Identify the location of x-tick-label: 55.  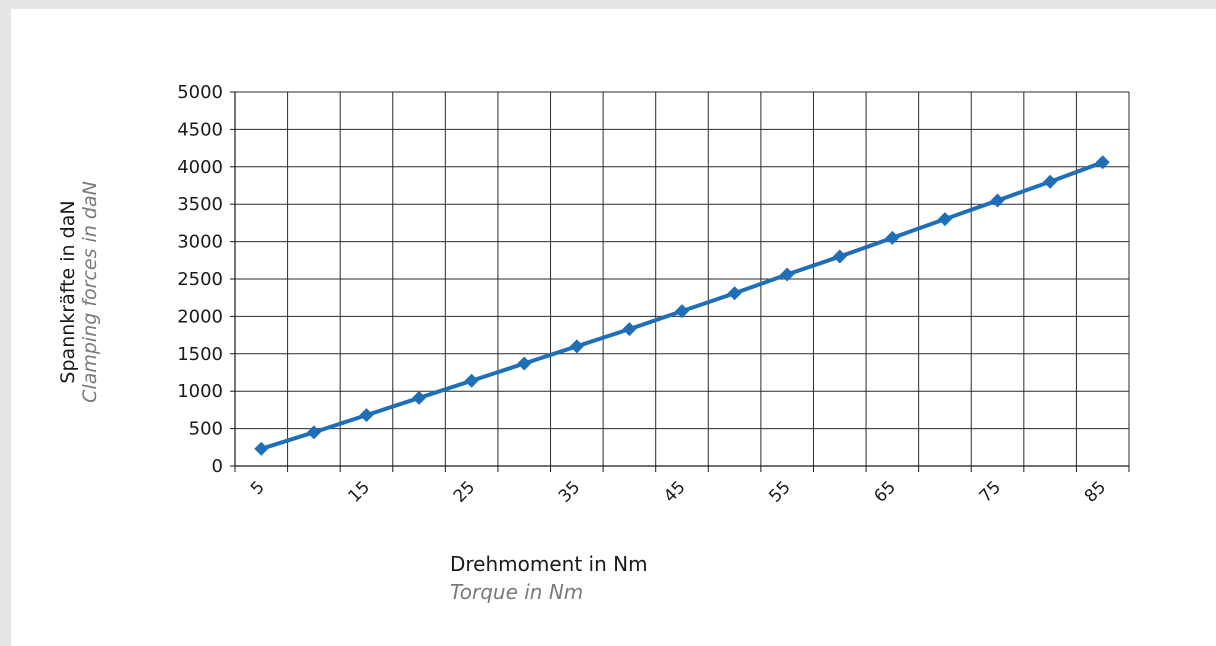
(779, 491).